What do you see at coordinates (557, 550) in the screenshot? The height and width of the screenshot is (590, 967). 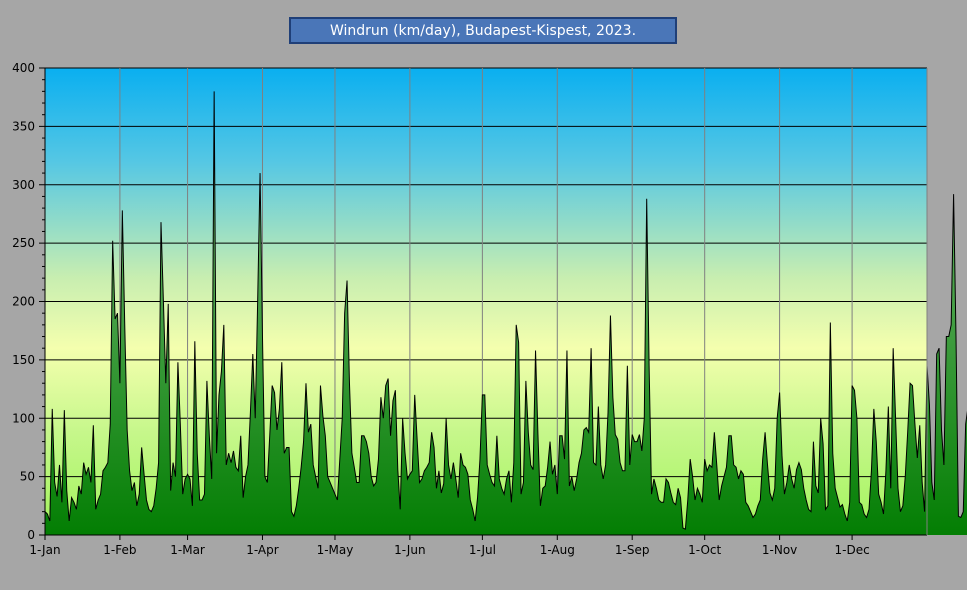 I see `x-tick-label: 1-Aug` at bounding box center [557, 550].